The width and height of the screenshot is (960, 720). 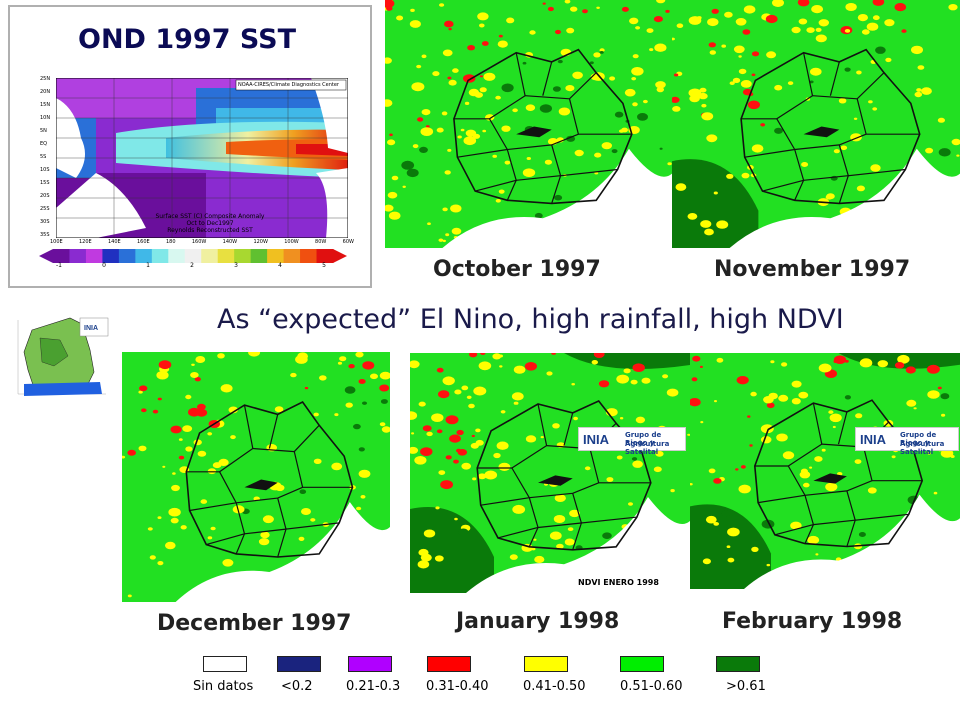 What do you see at coordinates (45, 79) in the screenshot?
I see `sst-lat-tick: 25N` at bounding box center [45, 79].